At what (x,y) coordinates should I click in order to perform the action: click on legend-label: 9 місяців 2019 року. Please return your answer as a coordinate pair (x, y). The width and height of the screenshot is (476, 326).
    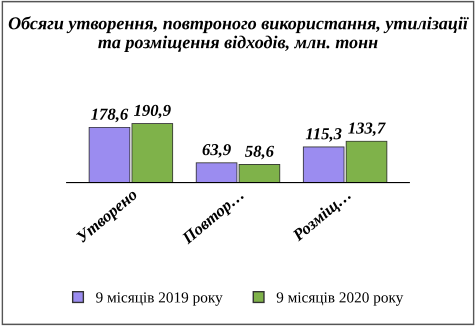
    Looking at the image, I should click on (159, 299).